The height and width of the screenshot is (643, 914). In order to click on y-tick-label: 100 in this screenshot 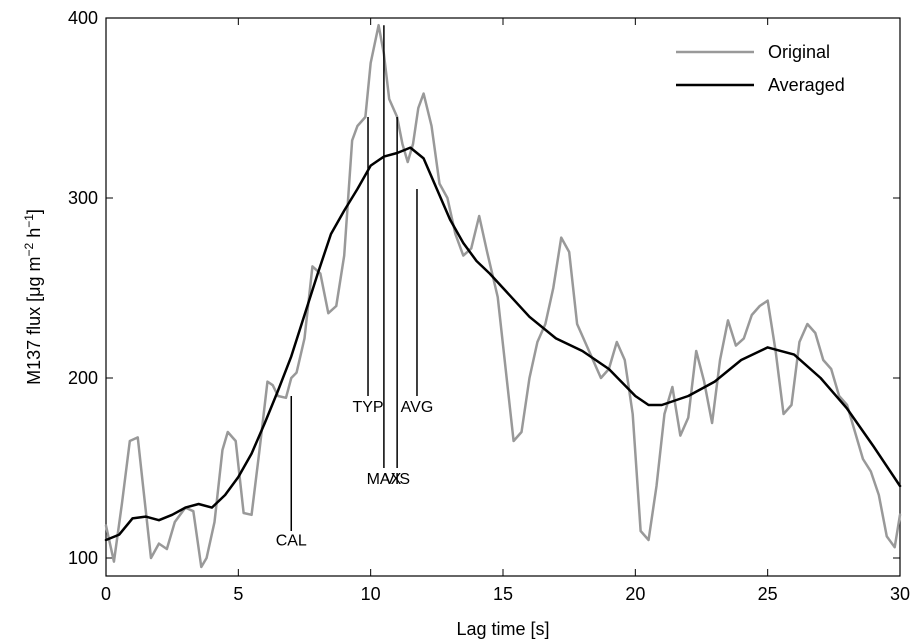, I will do `click(83, 558)`.